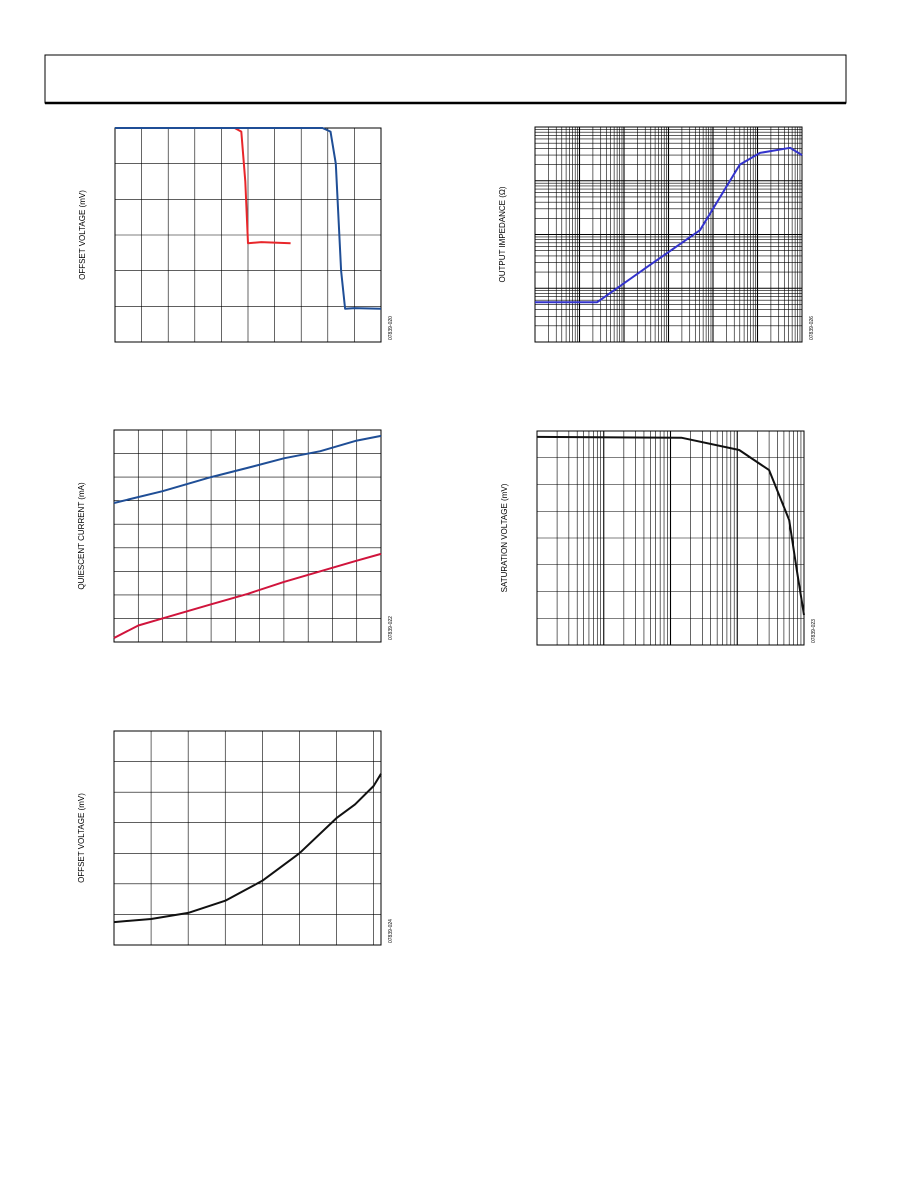 Image resolution: width=918 pixels, height=1193 pixels. I want to click on y-axis-label: QUIESCENT CURRENT (mA), so click(81, 536).